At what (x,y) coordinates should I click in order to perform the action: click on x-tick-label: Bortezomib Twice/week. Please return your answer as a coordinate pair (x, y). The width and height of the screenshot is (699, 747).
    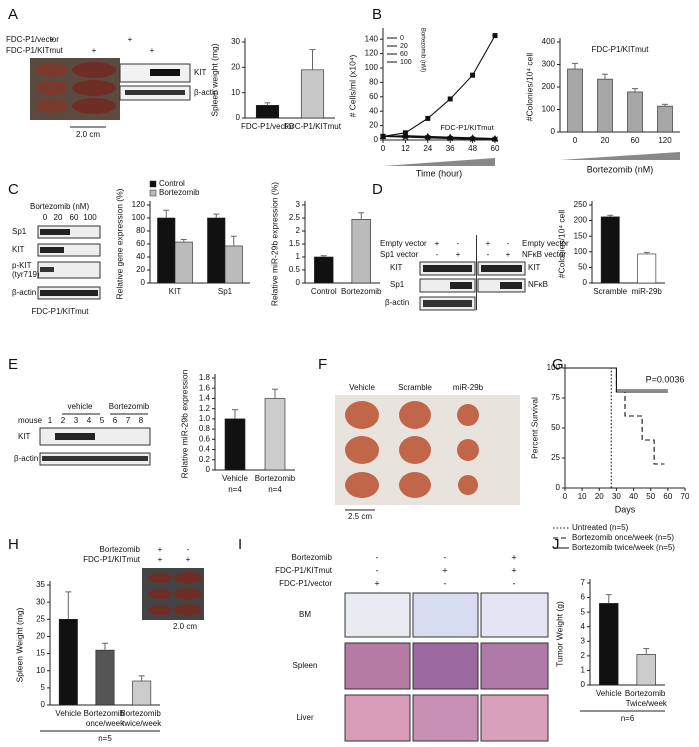
    Looking at the image, I should click on (646, 698).